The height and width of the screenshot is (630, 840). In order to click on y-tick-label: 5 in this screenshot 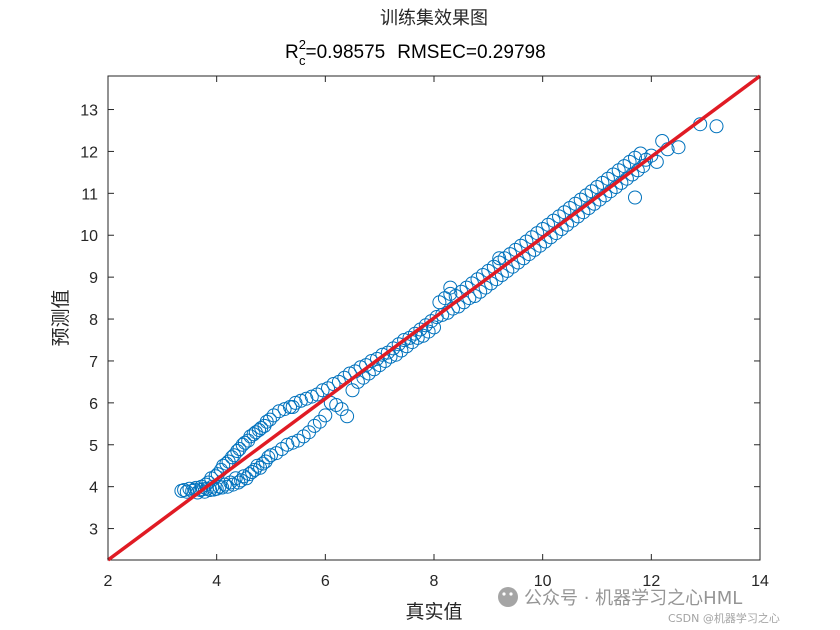, I will do `click(93, 446)`.